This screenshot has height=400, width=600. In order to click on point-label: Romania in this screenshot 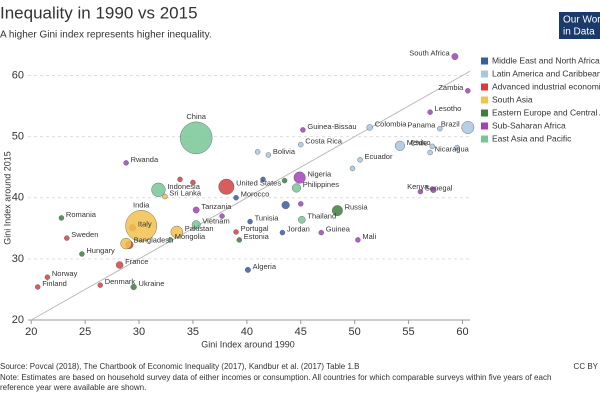, I will do `click(81, 214)`.